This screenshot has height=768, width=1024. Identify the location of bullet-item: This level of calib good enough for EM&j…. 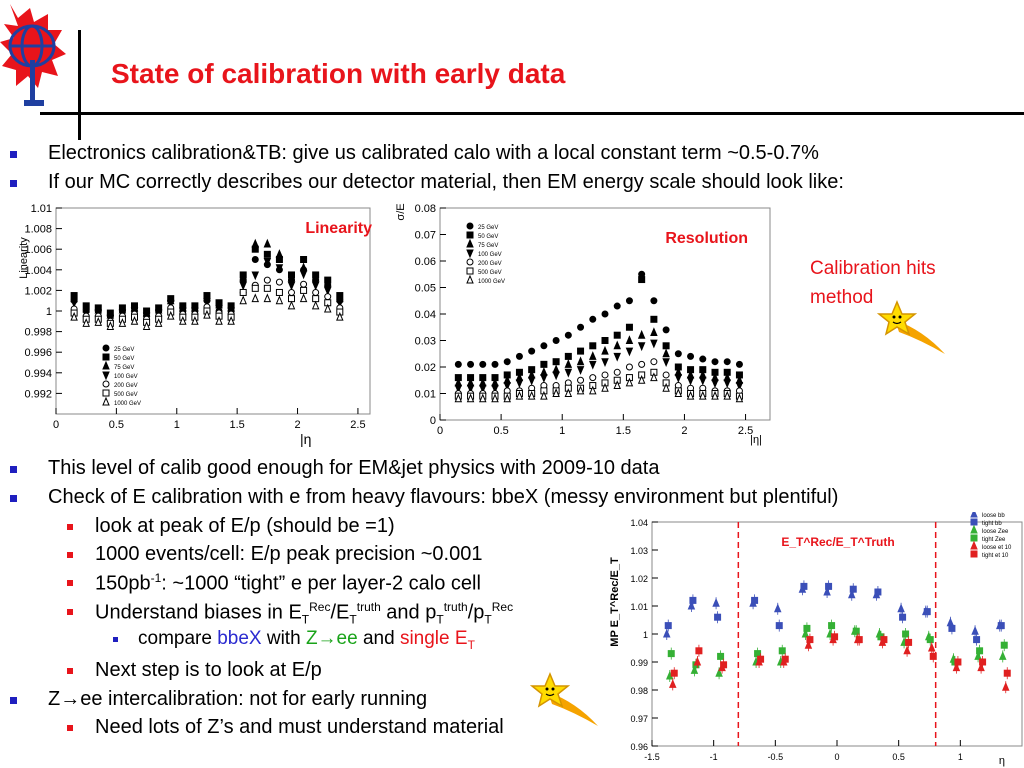
(334, 468).